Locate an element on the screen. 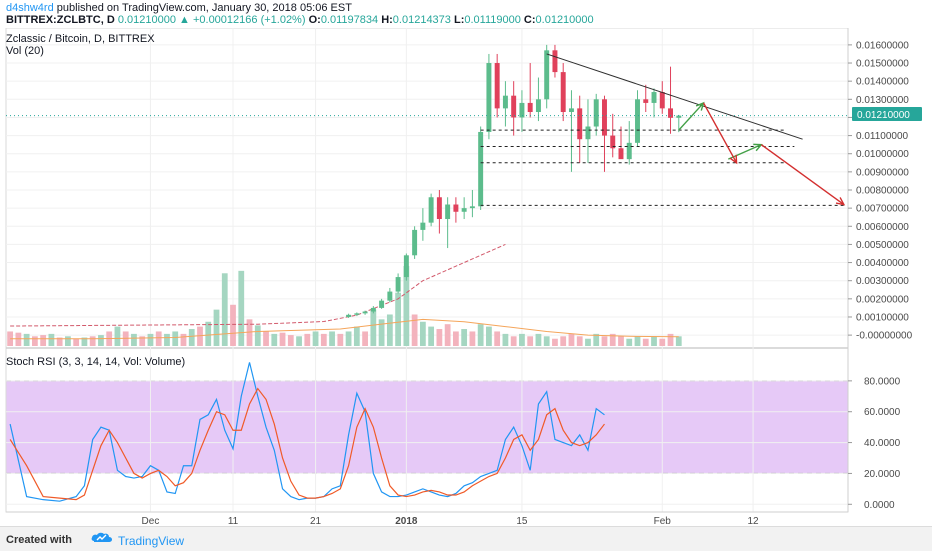 The width and height of the screenshot is (932, 551). main-chart-title: Zclassic / Bitcoin, D, BITTREX is located at coordinates (80, 39).